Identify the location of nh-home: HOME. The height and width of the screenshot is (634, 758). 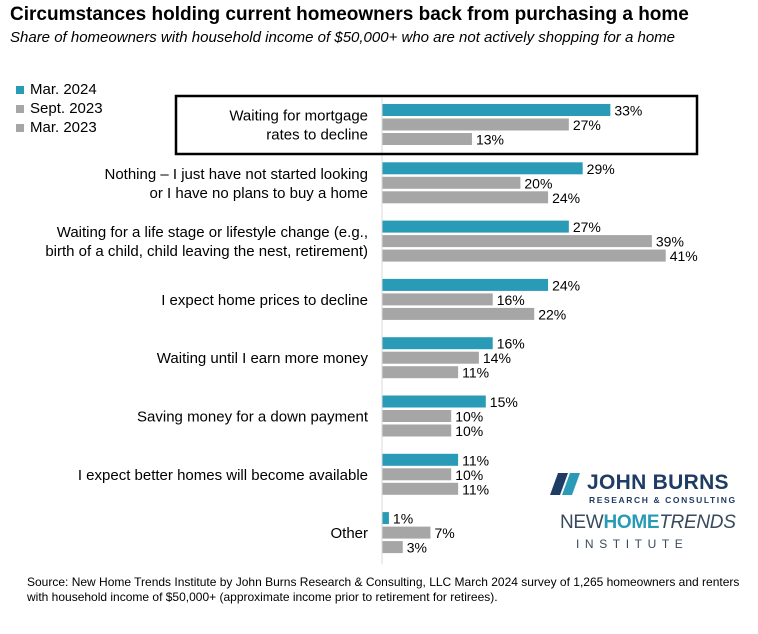
(631, 522).